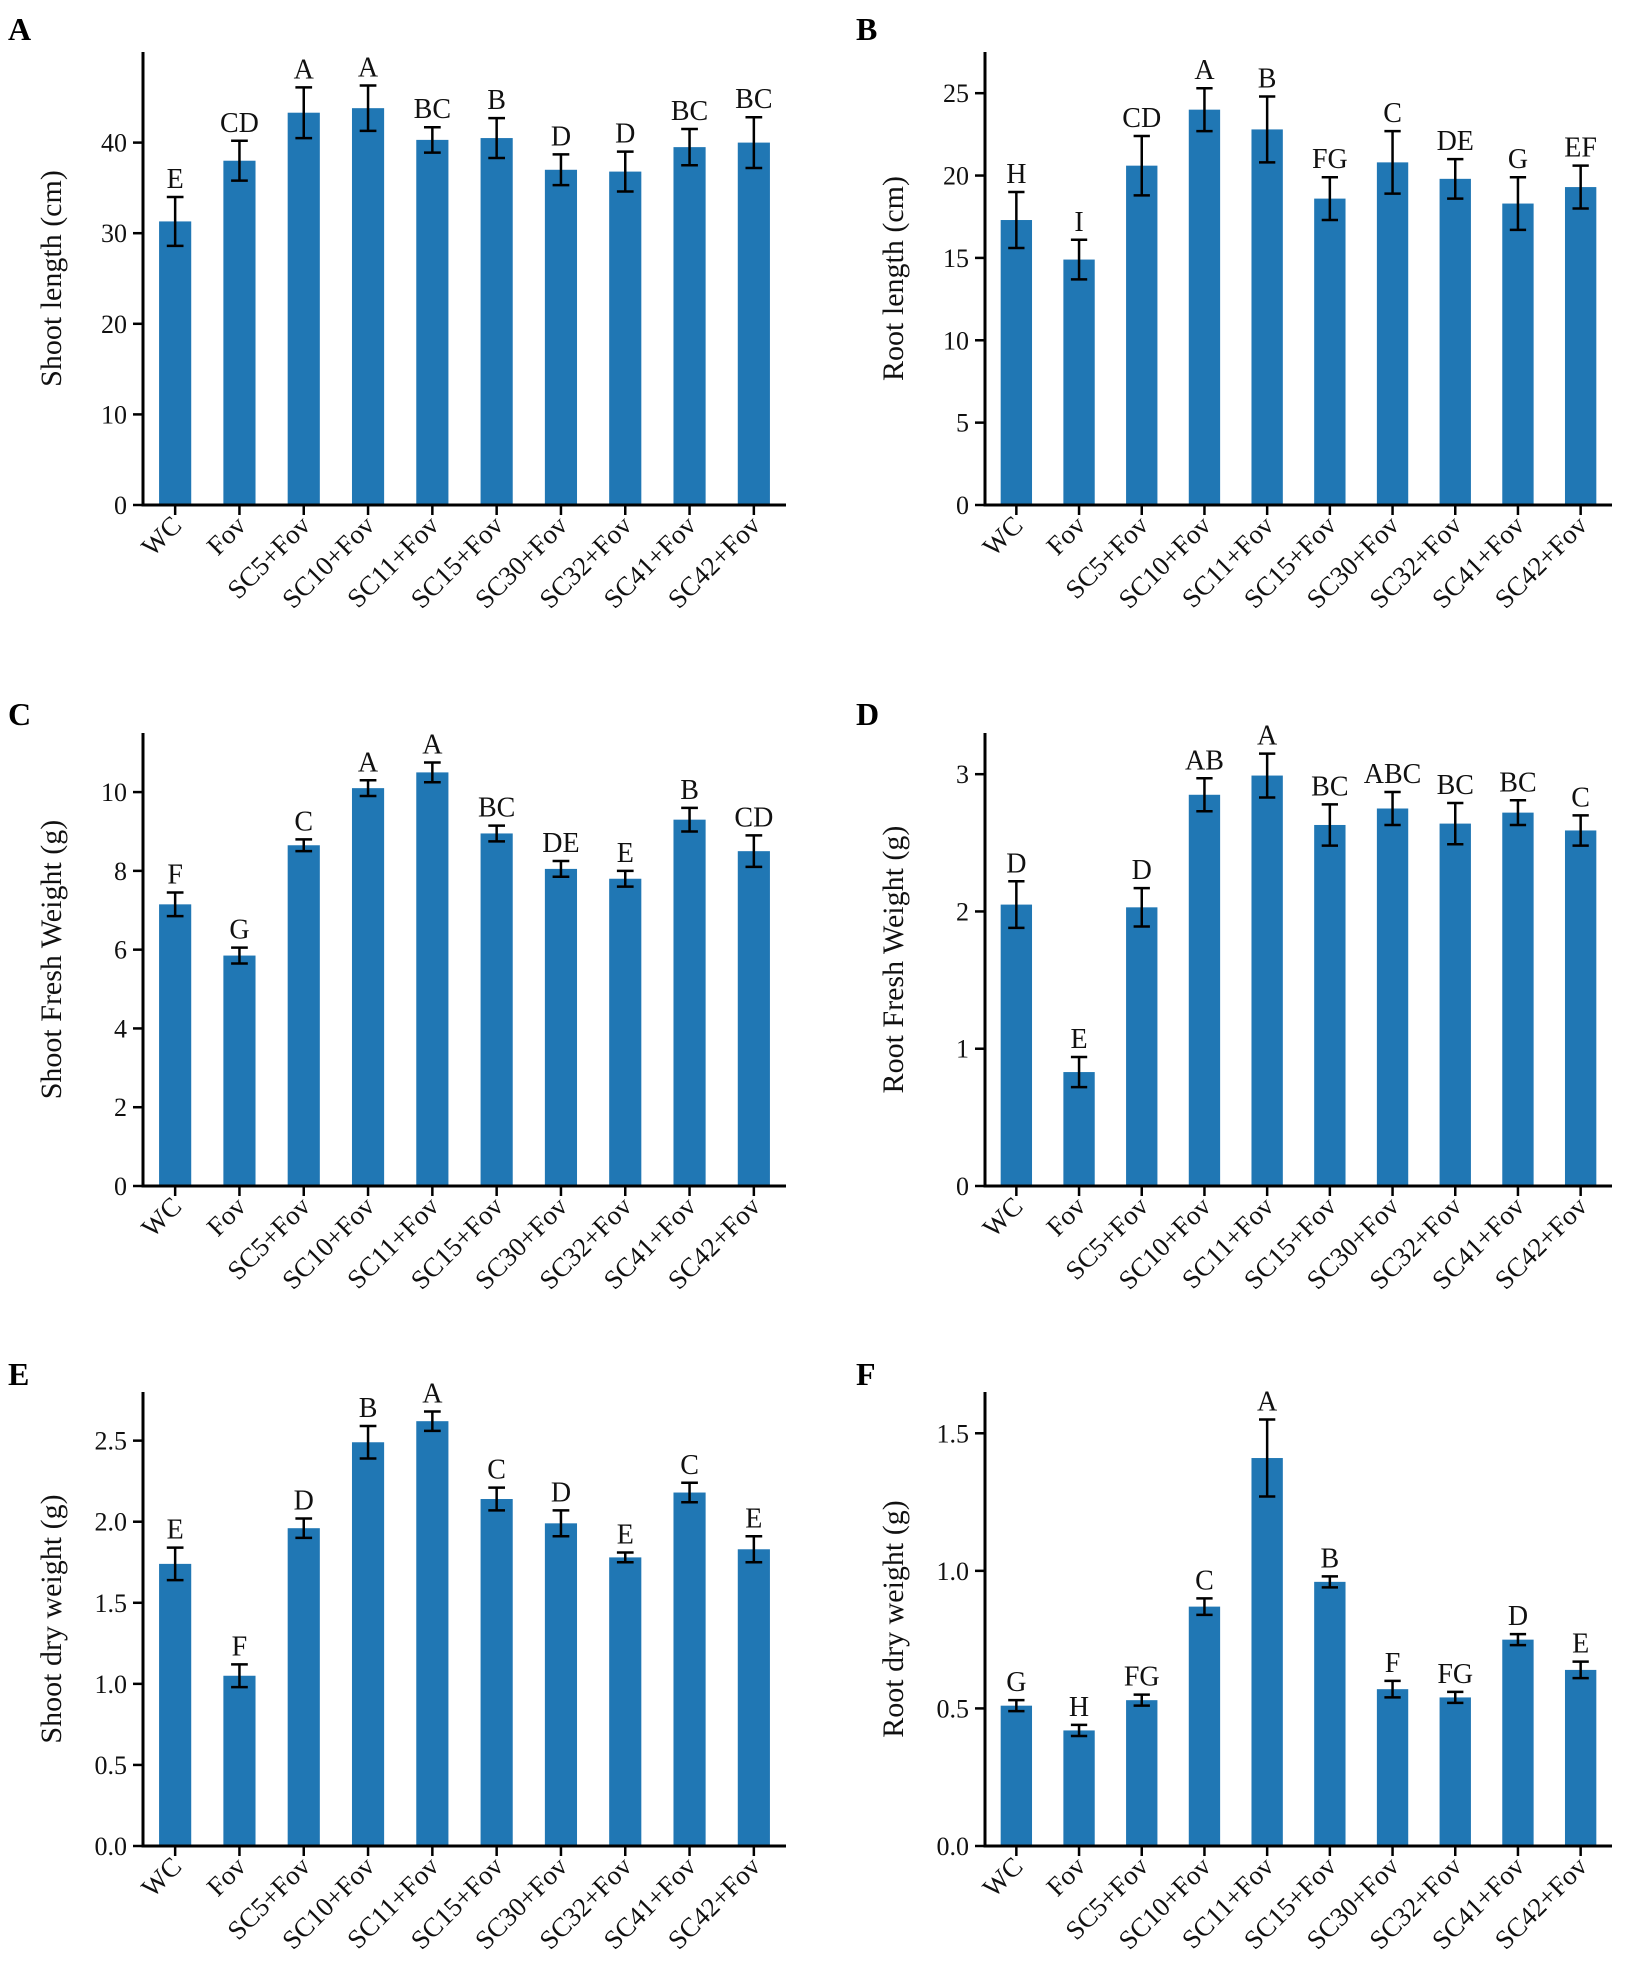 The height and width of the screenshot is (1985, 1628). What do you see at coordinates (114, 233) in the screenshot?
I see `y-tick-label: 30` at bounding box center [114, 233].